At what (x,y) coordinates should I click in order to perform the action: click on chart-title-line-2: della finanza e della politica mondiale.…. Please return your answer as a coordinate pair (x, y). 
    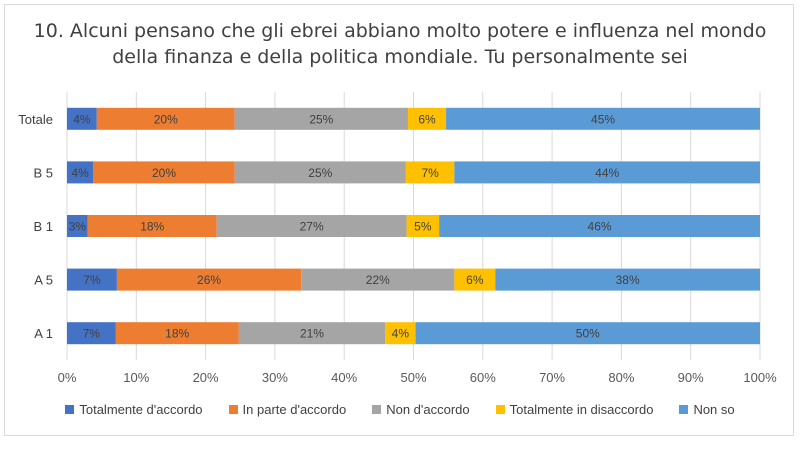
    Looking at the image, I should click on (400, 57).